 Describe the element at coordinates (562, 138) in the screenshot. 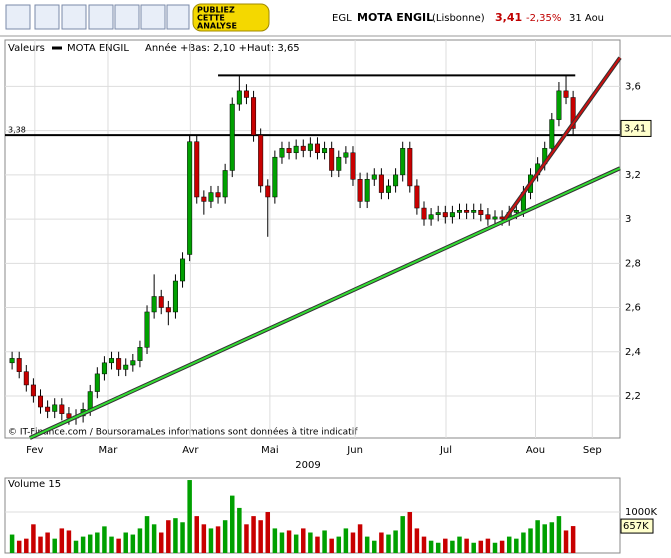

I see `trend-line` at that location.